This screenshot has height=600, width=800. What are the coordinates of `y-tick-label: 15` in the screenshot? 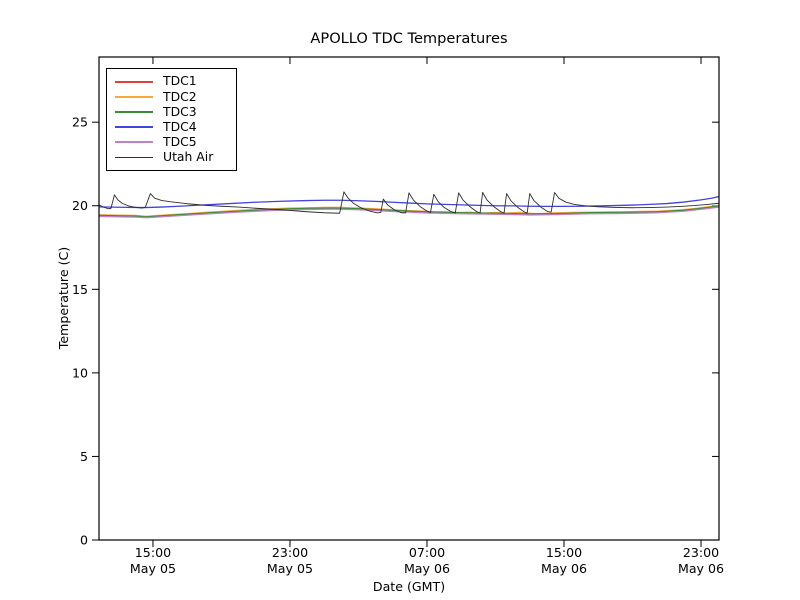 It's located at (80, 289).